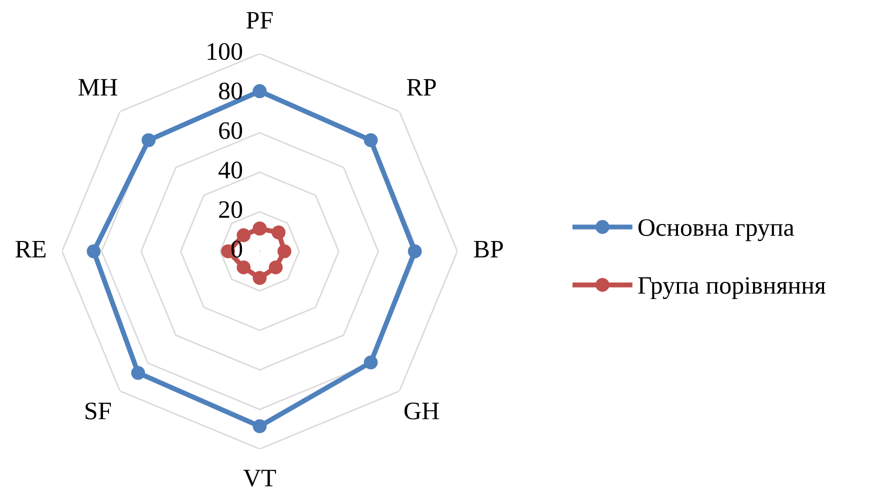  What do you see at coordinates (421, 87) in the screenshot?
I see `spoke-label: RP` at bounding box center [421, 87].